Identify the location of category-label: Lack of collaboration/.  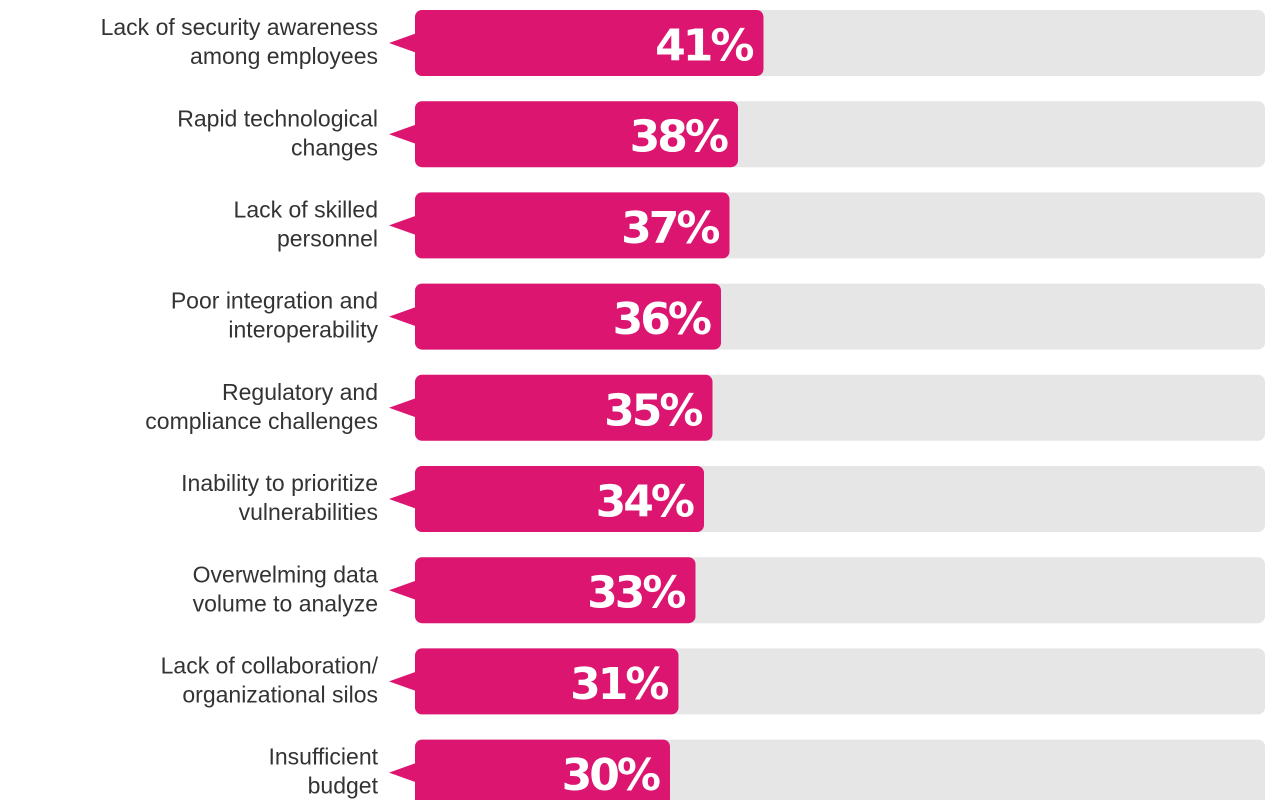
(270, 665).